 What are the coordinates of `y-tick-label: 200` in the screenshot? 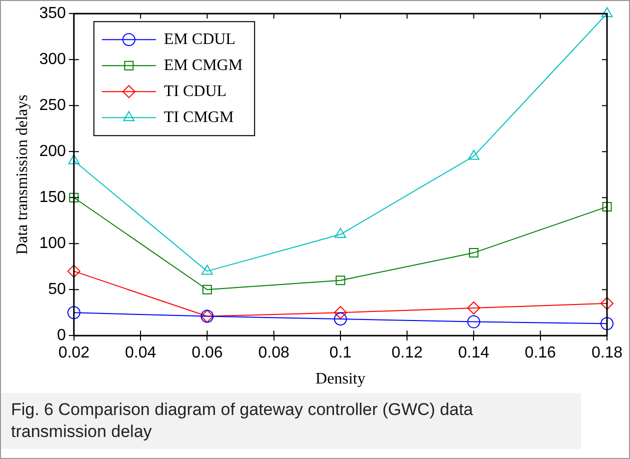 It's located at (52, 151).